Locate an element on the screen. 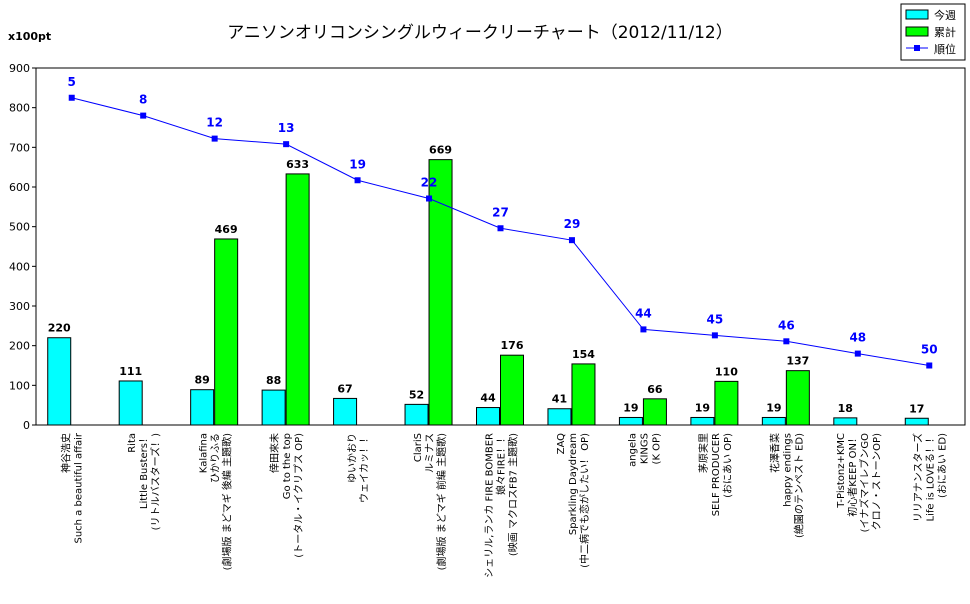  x-category-line: (劇場版 まどマギ 前編 主題歌) is located at coordinates (441, 501).